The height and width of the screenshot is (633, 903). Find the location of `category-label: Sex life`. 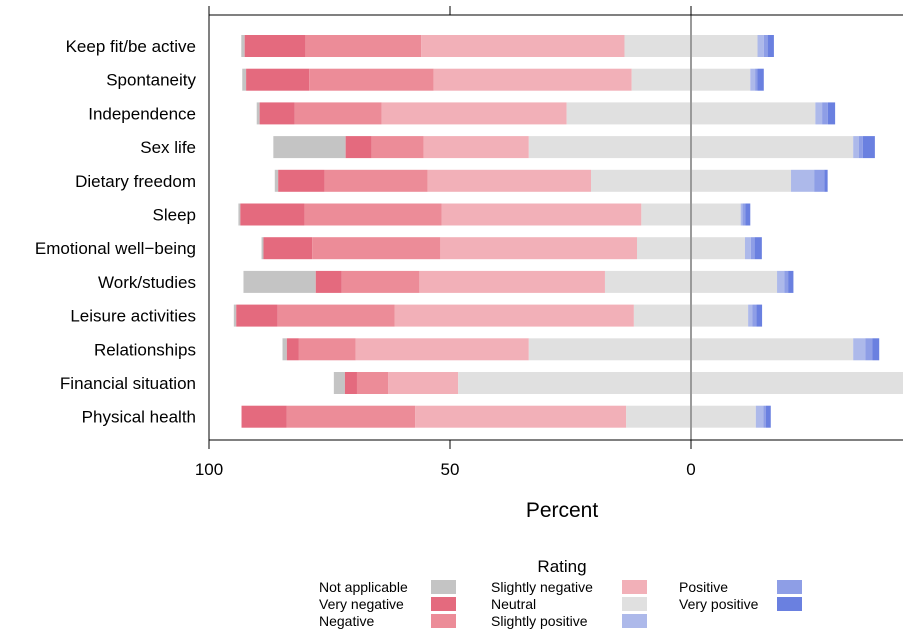

category-label: Sex life is located at coordinates (168, 147).